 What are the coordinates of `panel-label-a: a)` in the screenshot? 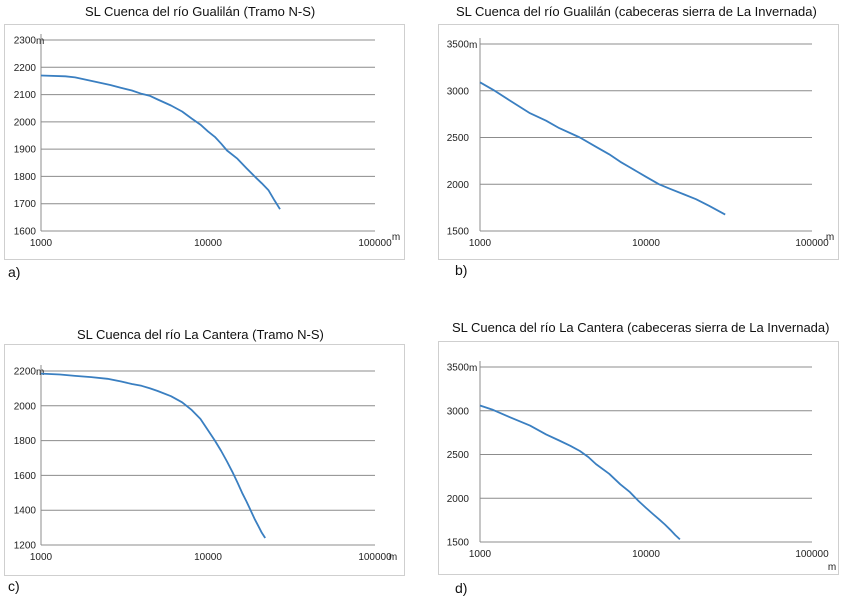 It's located at (14, 272).